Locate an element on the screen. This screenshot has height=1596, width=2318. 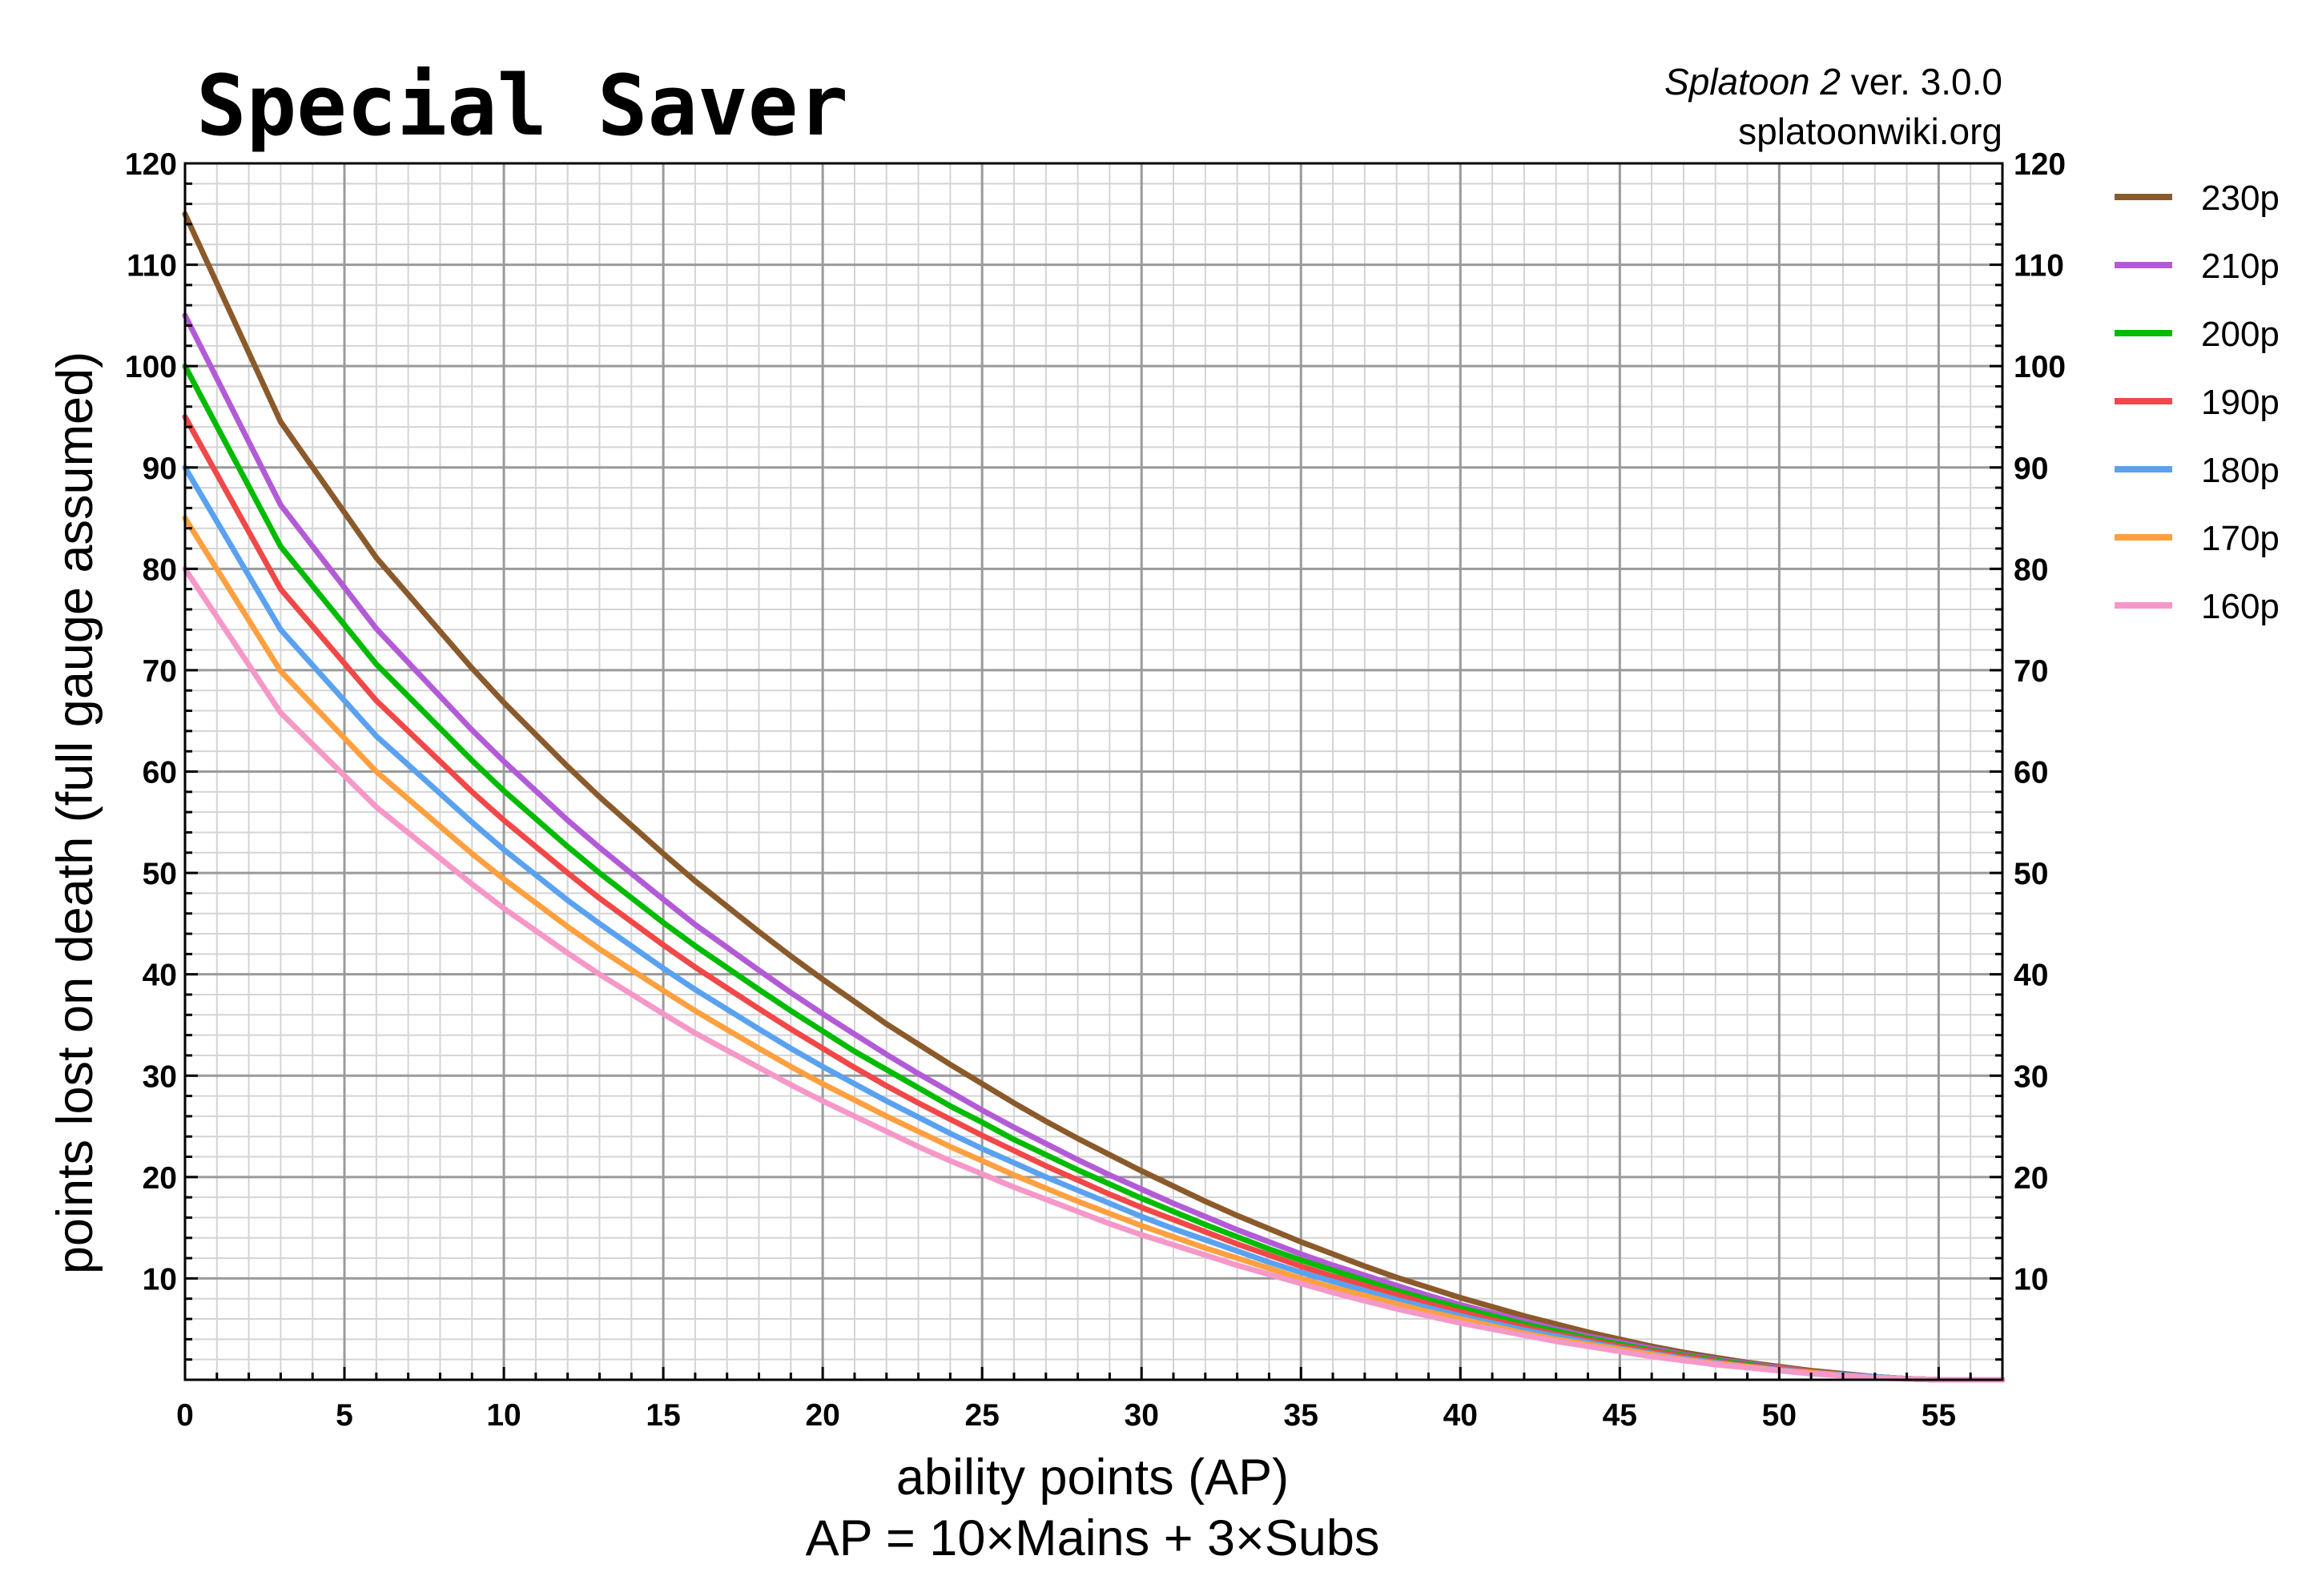
x-tick-label: 0 is located at coordinates (185, 1415).